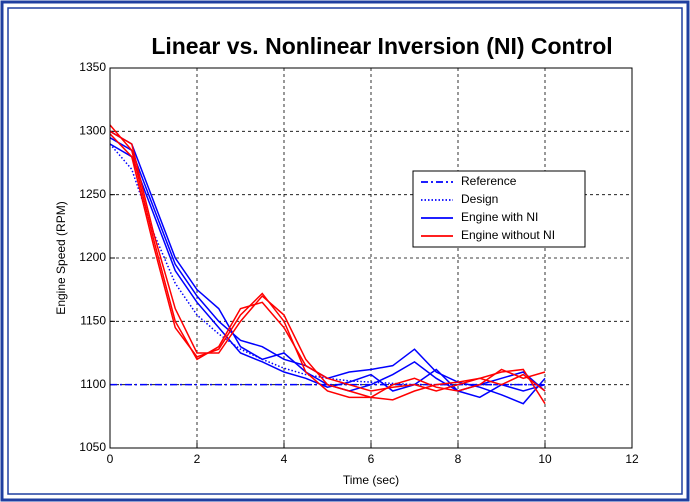  I want to click on x-tick-label: 12, so click(632, 459).